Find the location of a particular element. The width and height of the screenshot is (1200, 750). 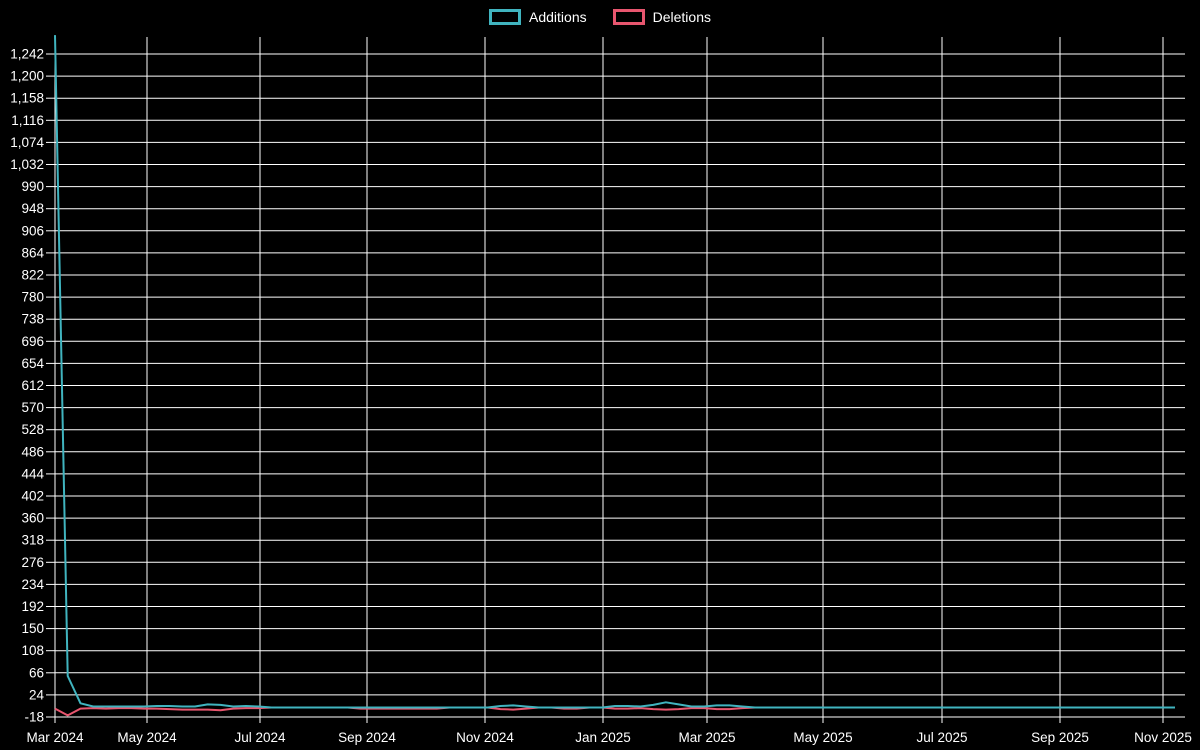

x-tick-label: Jan 2025 is located at coordinates (603, 737).